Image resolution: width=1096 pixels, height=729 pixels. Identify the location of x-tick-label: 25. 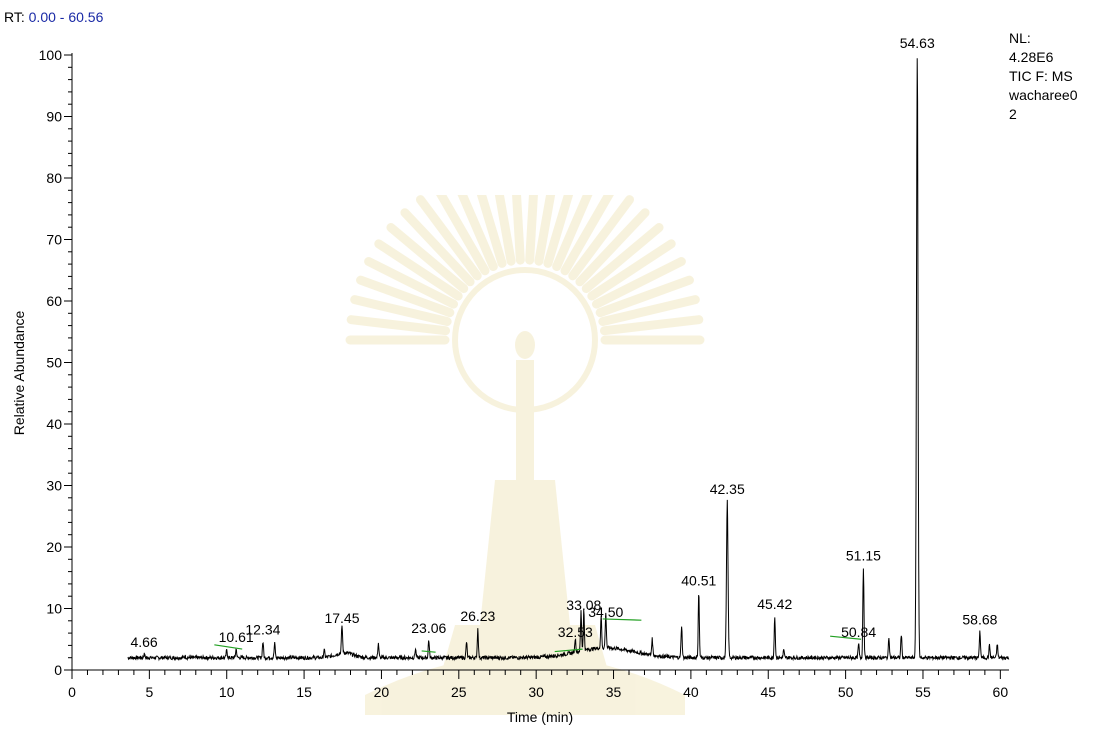
(459, 692).